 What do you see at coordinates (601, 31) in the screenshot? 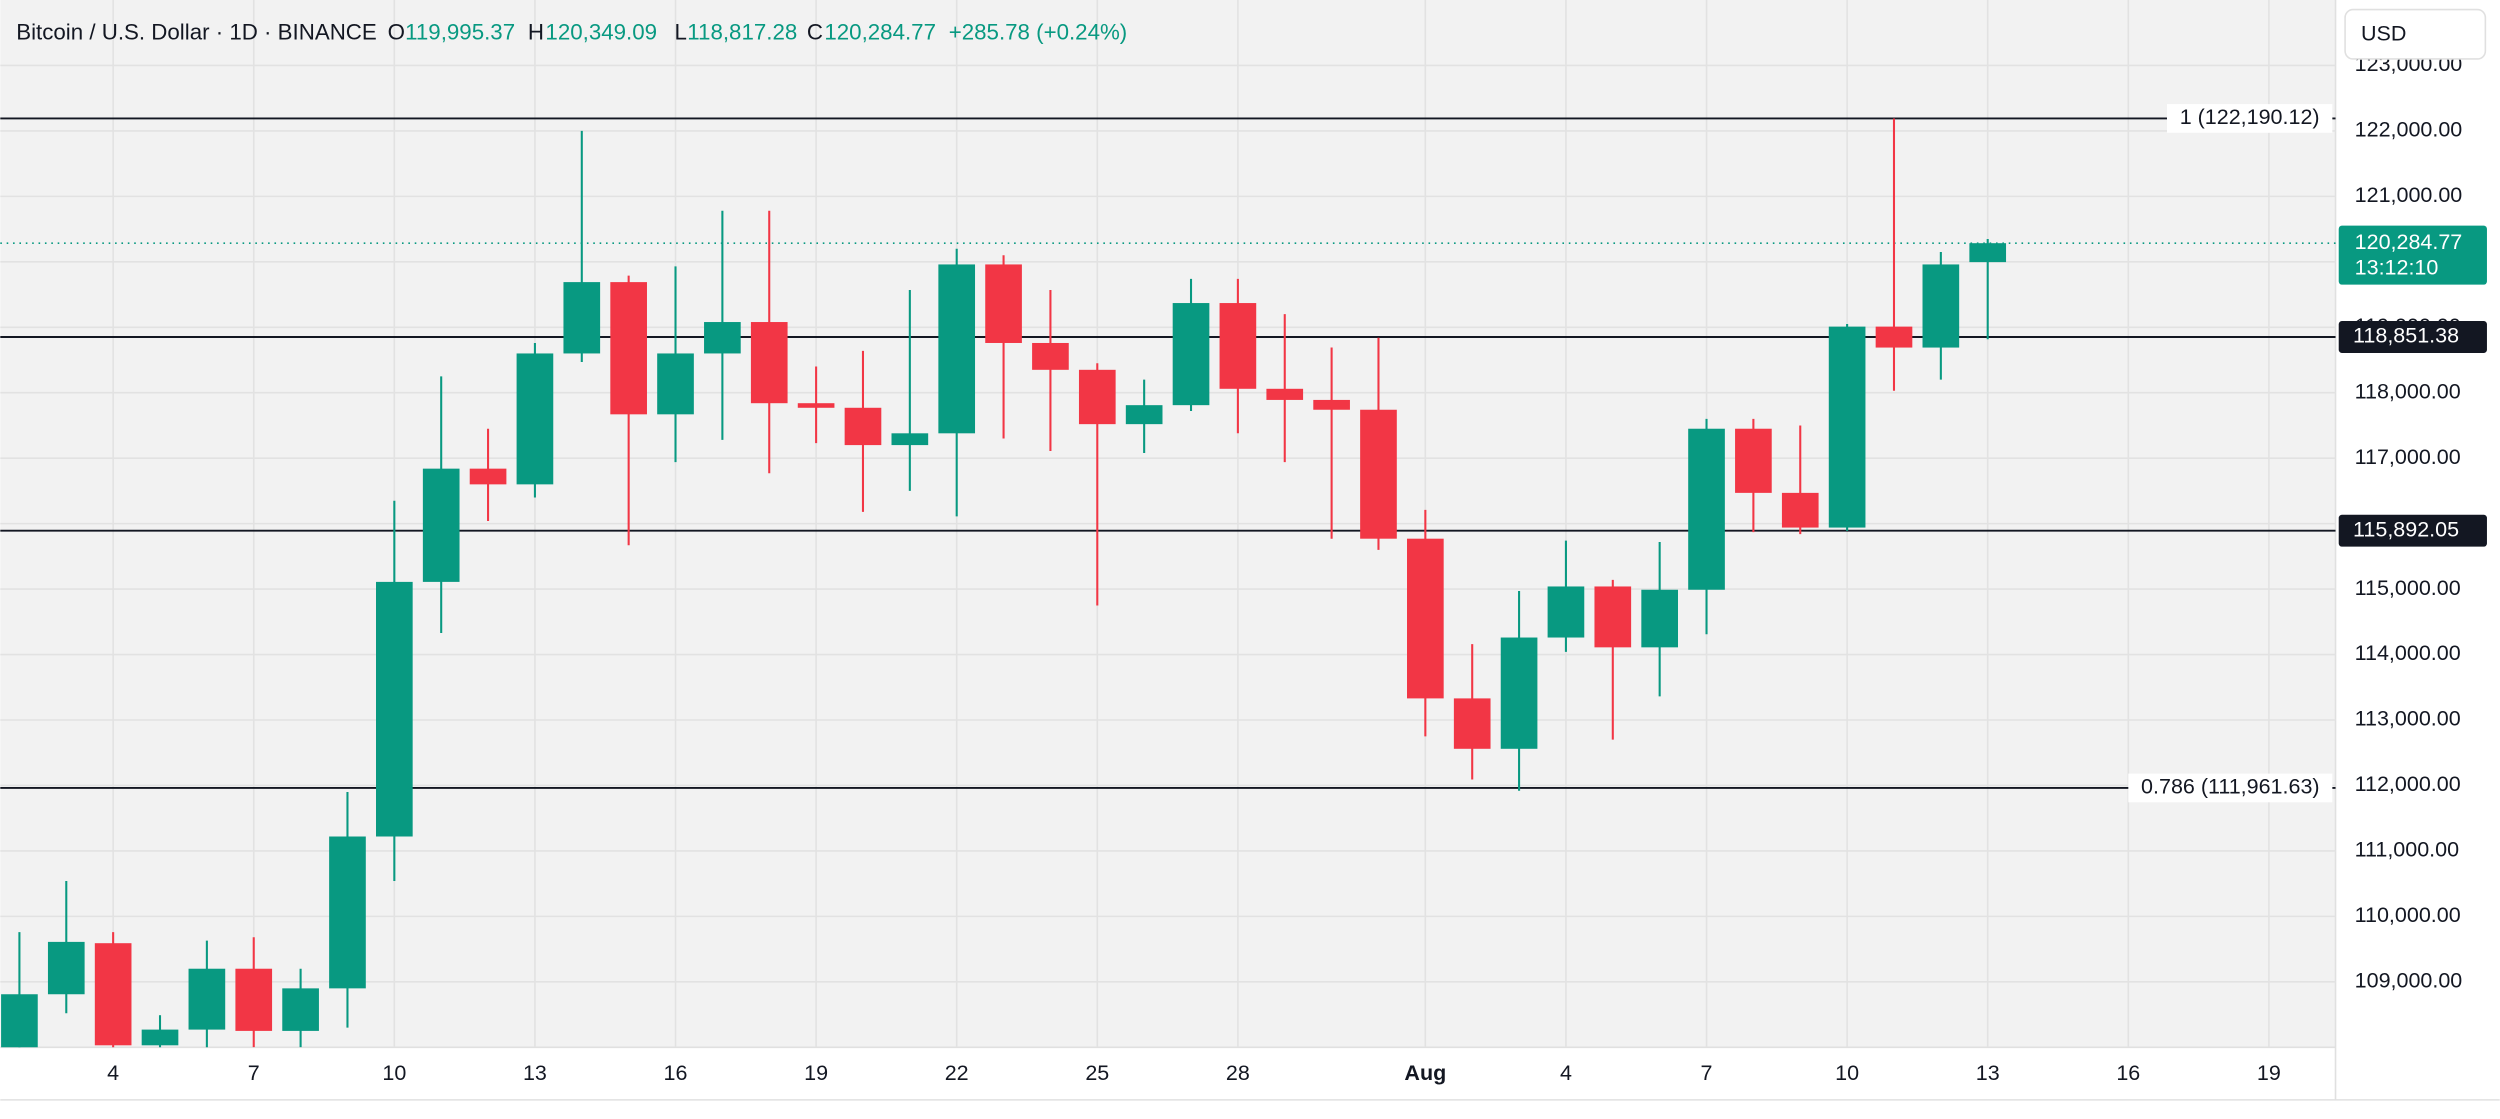
I see `high-value: 120,349.09` at bounding box center [601, 31].